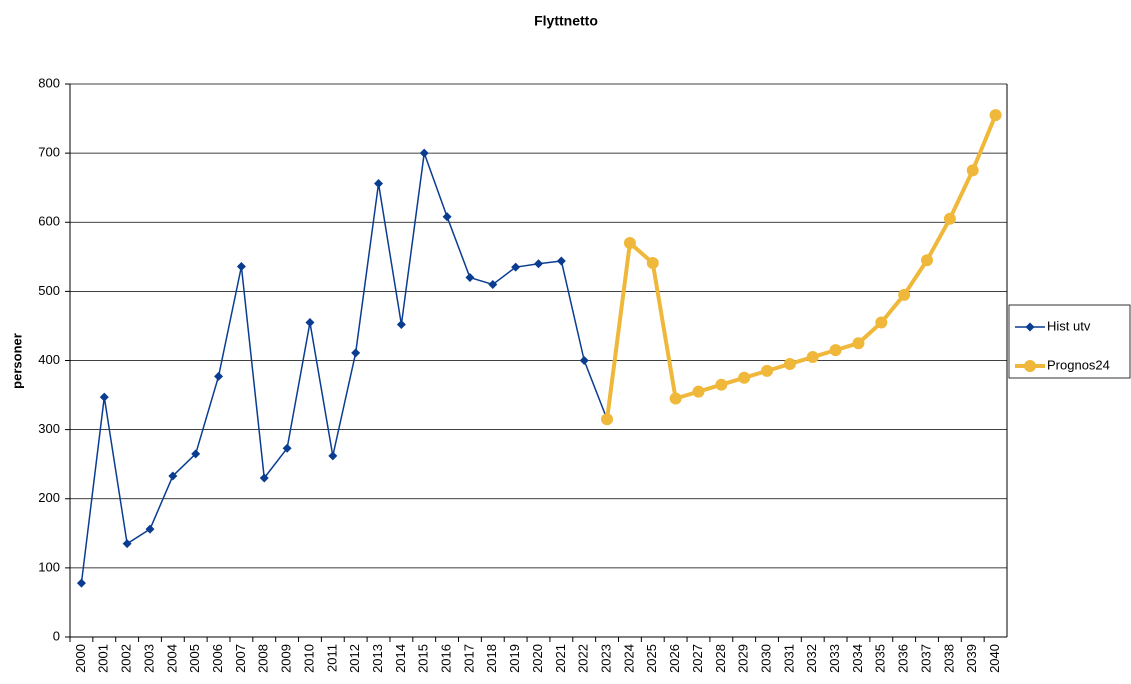  What do you see at coordinates (605, 658) in the screenshot?
I see `x-tick-label: 2023` at bounding box center [605, 658].